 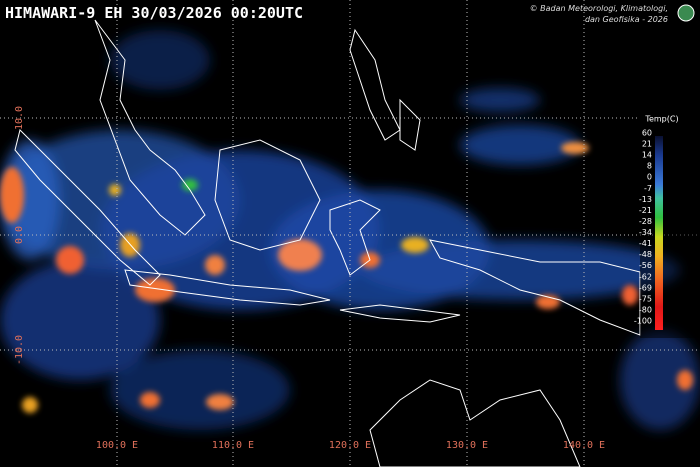 I want to click on longitude-label: 130.0 E, so click(x=467, y=445).